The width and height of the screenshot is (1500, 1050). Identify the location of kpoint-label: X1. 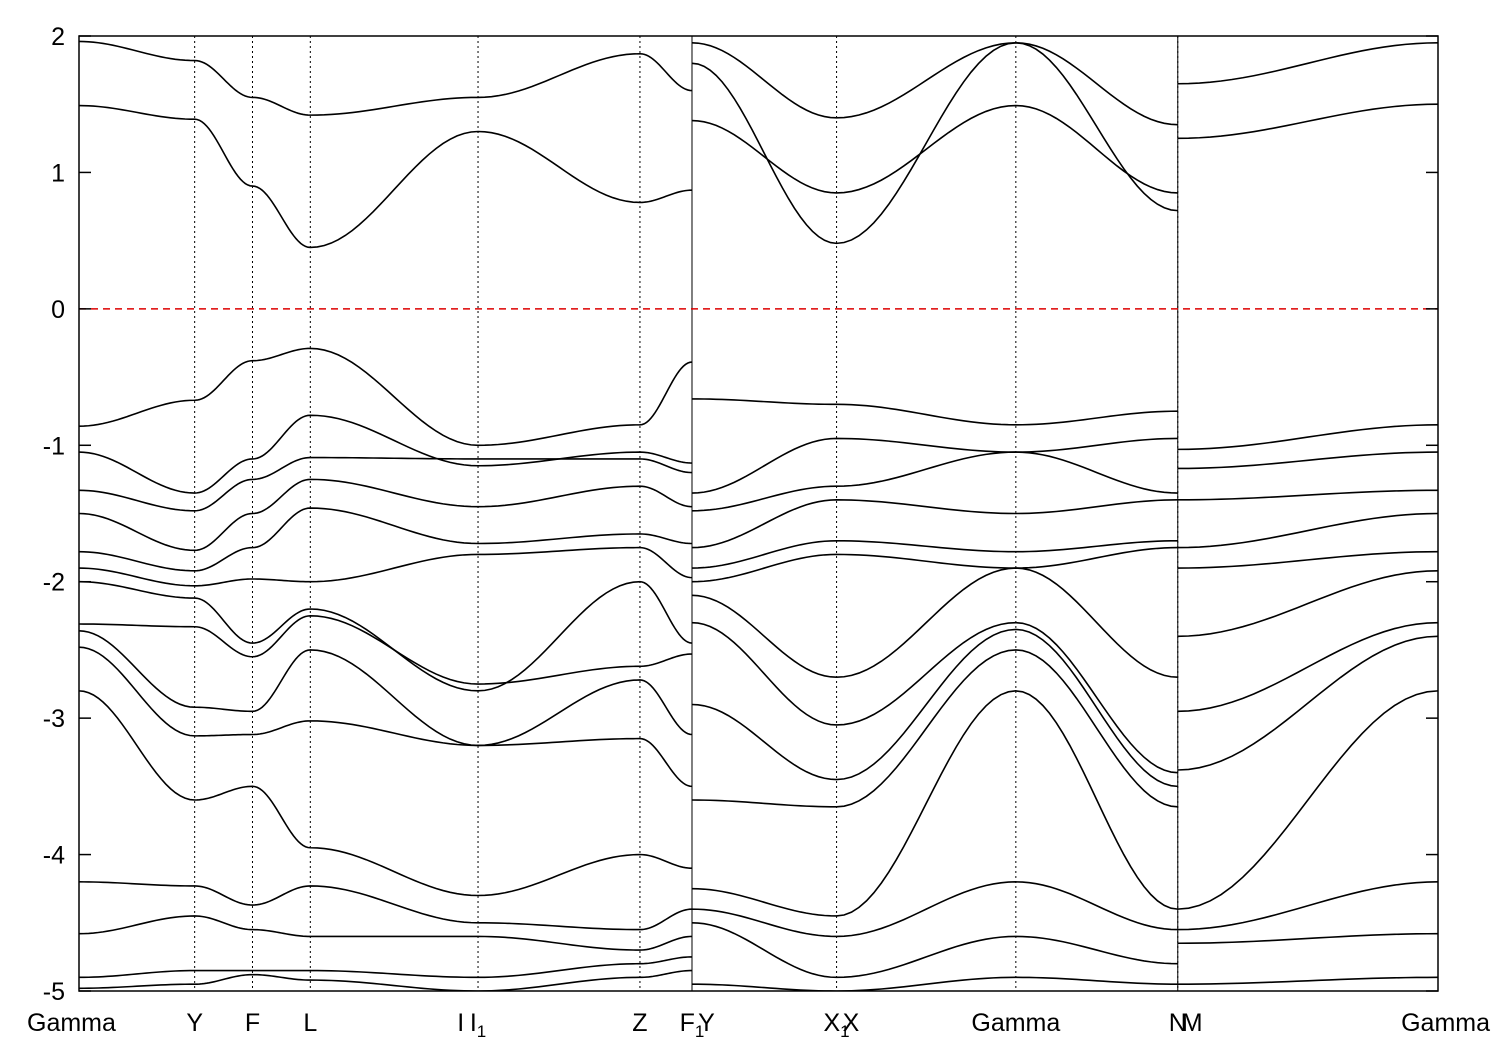
(836, 1025).